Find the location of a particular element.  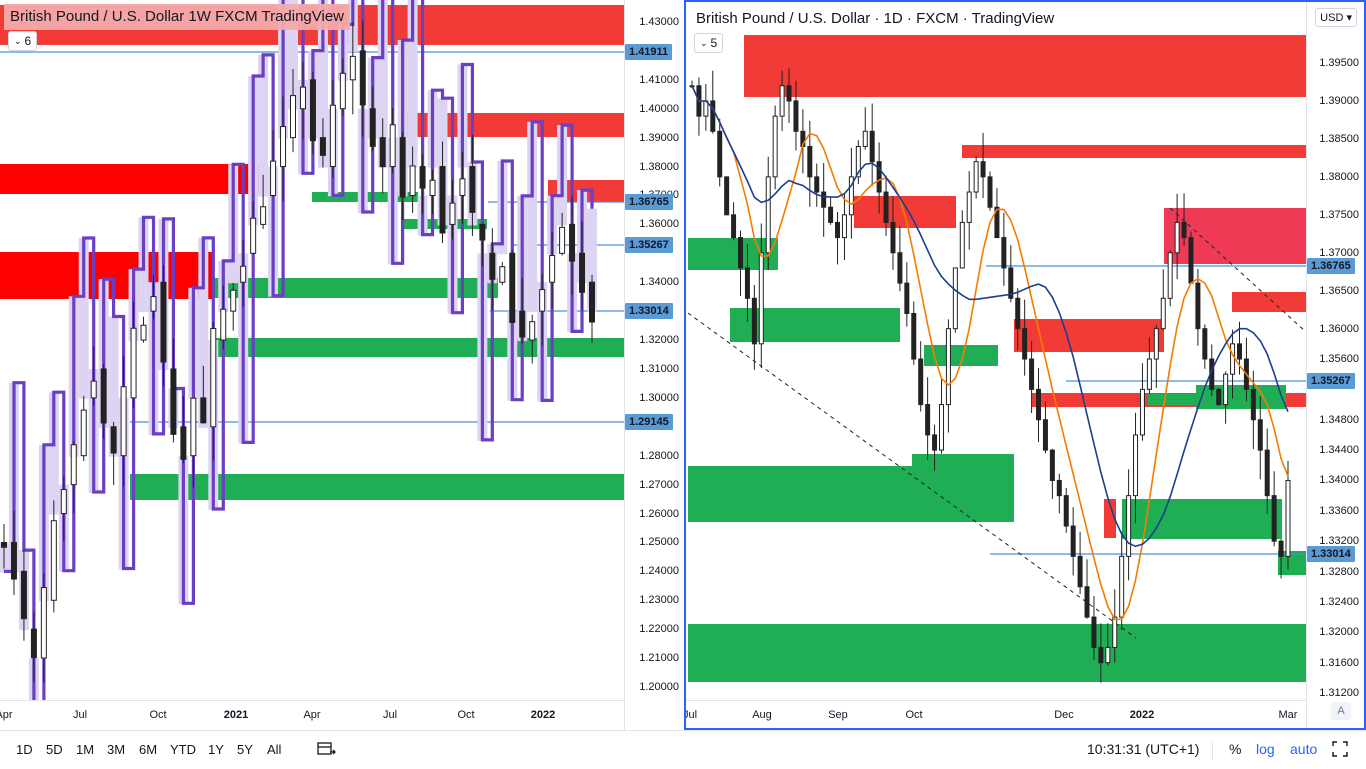

timeframe-button-1m: 1M is located at coordinates (85, 749).